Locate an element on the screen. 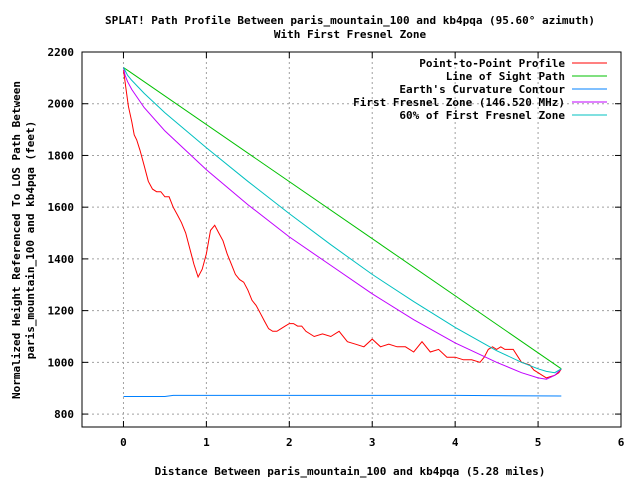 This screenshot has width=640, height=480. y-tick-label: 1600 is located at coordinates (61, 207).